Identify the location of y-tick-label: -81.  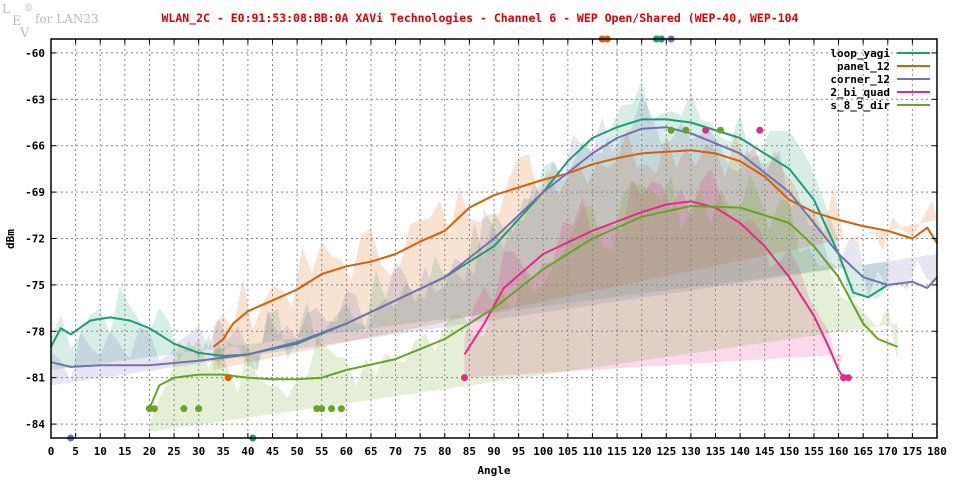
(35, 378).